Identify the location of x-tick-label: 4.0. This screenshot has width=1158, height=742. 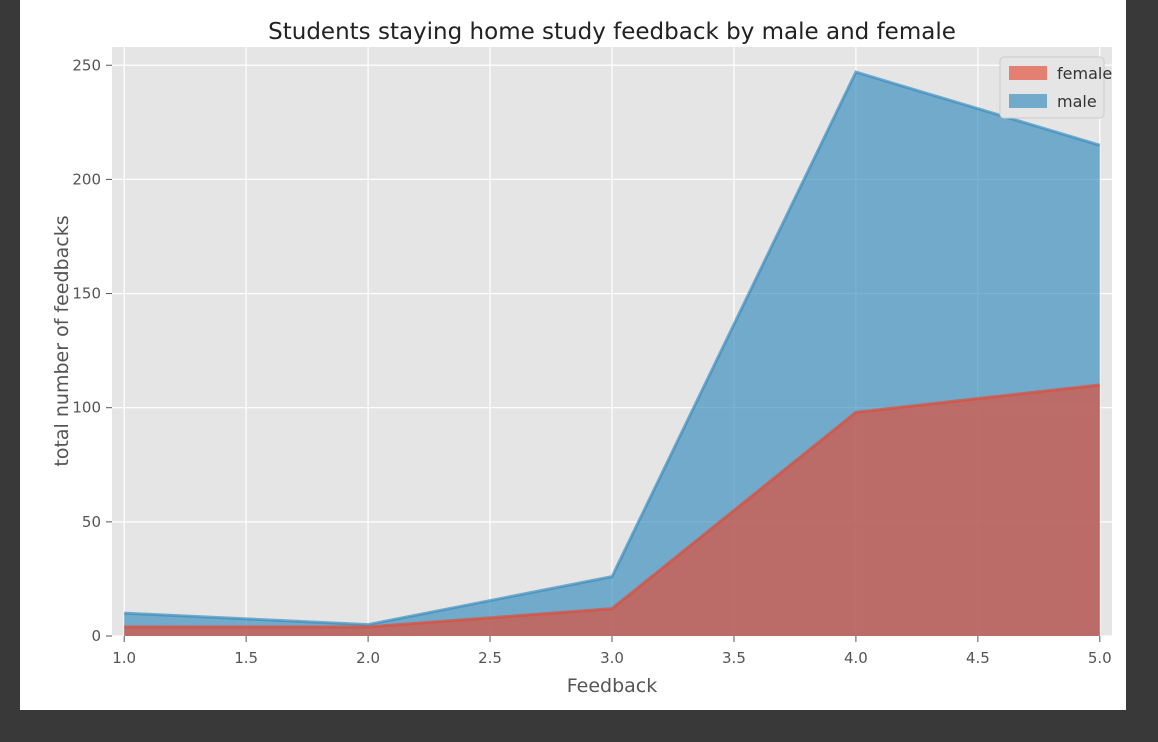
(856, 658).